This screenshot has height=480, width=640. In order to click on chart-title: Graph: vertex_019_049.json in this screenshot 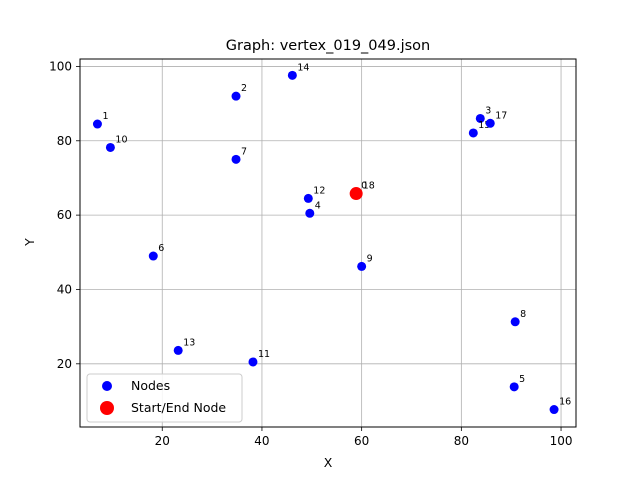, I will do `click(328, 46)`.